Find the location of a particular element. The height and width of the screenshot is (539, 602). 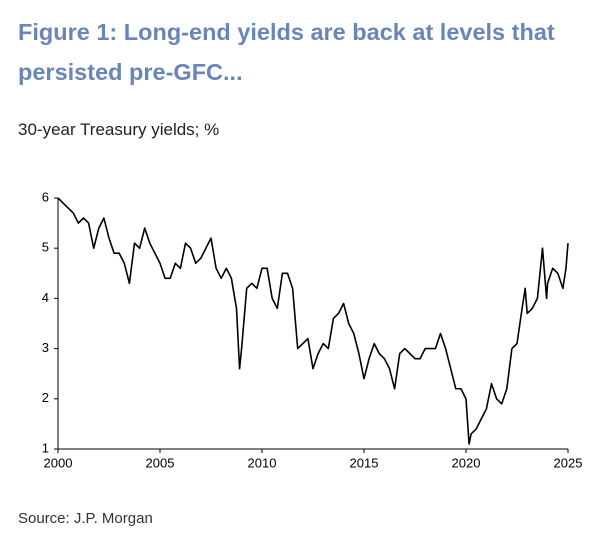

x-tick-label: 2005 is located at coordinates (160, 462).